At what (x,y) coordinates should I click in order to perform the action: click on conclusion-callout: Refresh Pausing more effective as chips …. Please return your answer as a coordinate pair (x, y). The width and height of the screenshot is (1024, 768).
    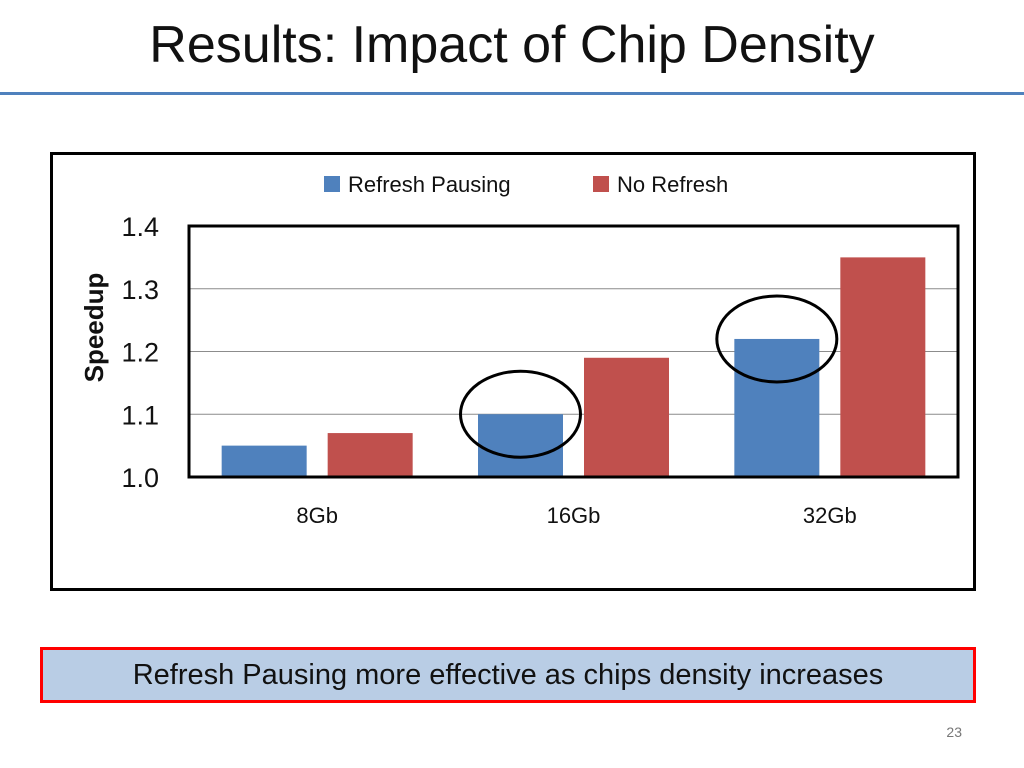
    Looking at the image, I should click on (508, 675).